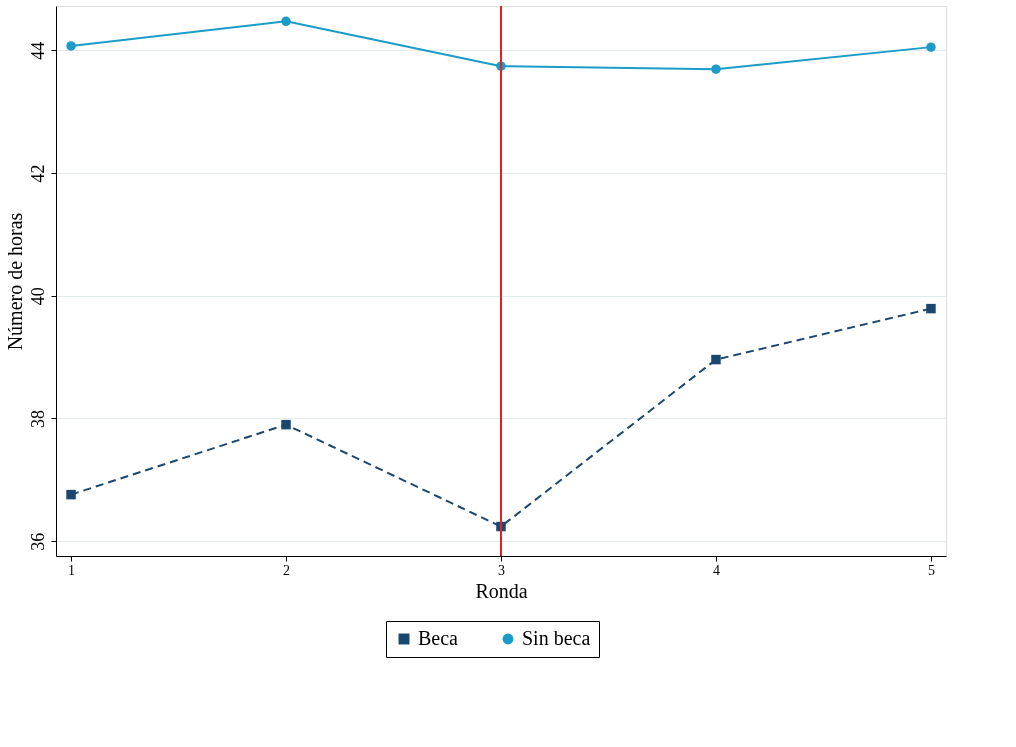 This screenshot has width=1016, height=747. What do you see at coordinates (37, 419) in the screenshot?
I see `y-tick-label: 38` at bounding box center [37, 419].